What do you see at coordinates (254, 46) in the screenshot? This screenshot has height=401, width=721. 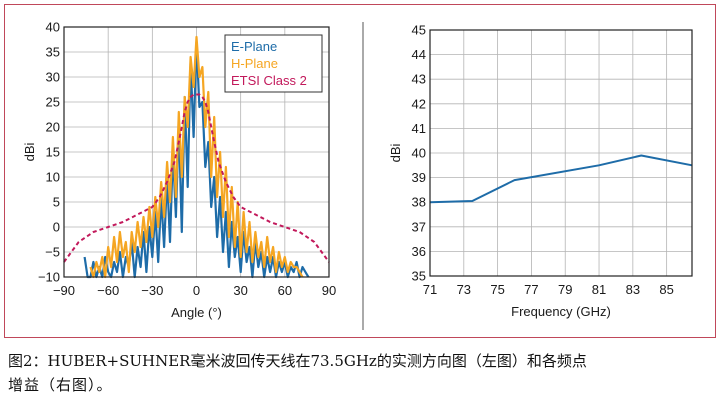 I see `legend-entry: E-Plane` at bounding box center [254, 46].